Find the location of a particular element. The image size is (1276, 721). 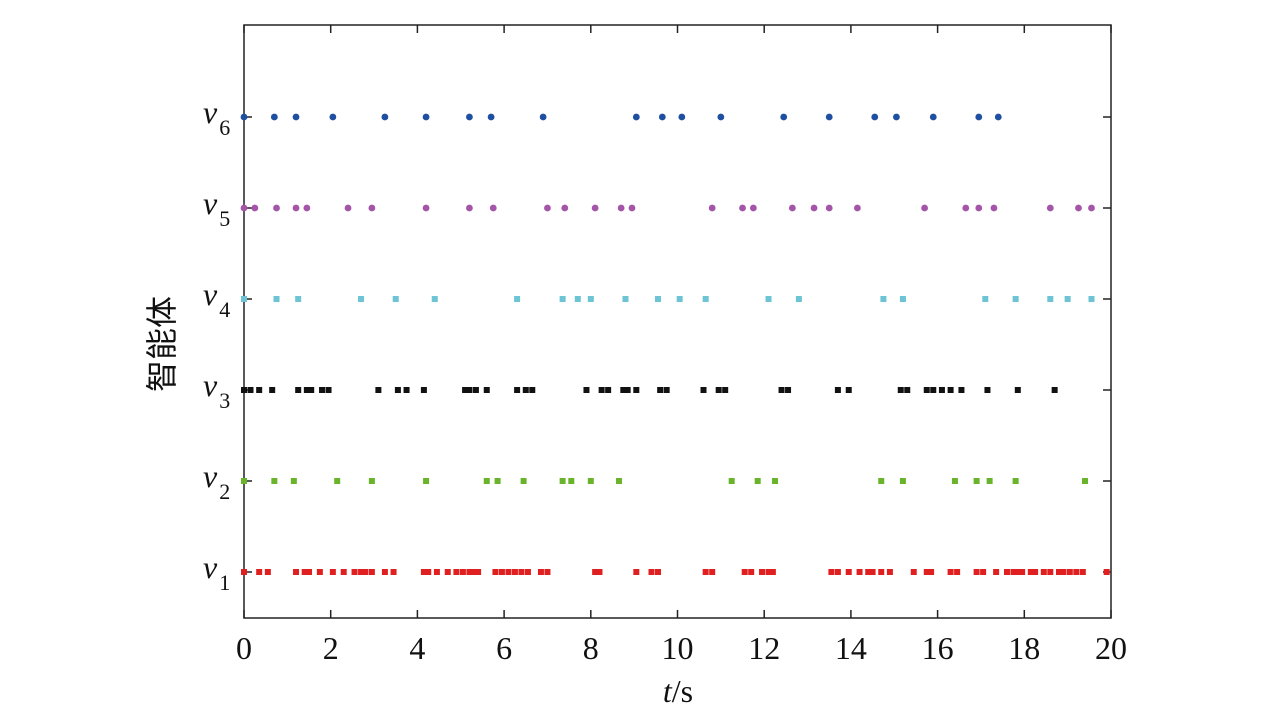

x-tick-label: 0 is located at coordinates (244, 648).